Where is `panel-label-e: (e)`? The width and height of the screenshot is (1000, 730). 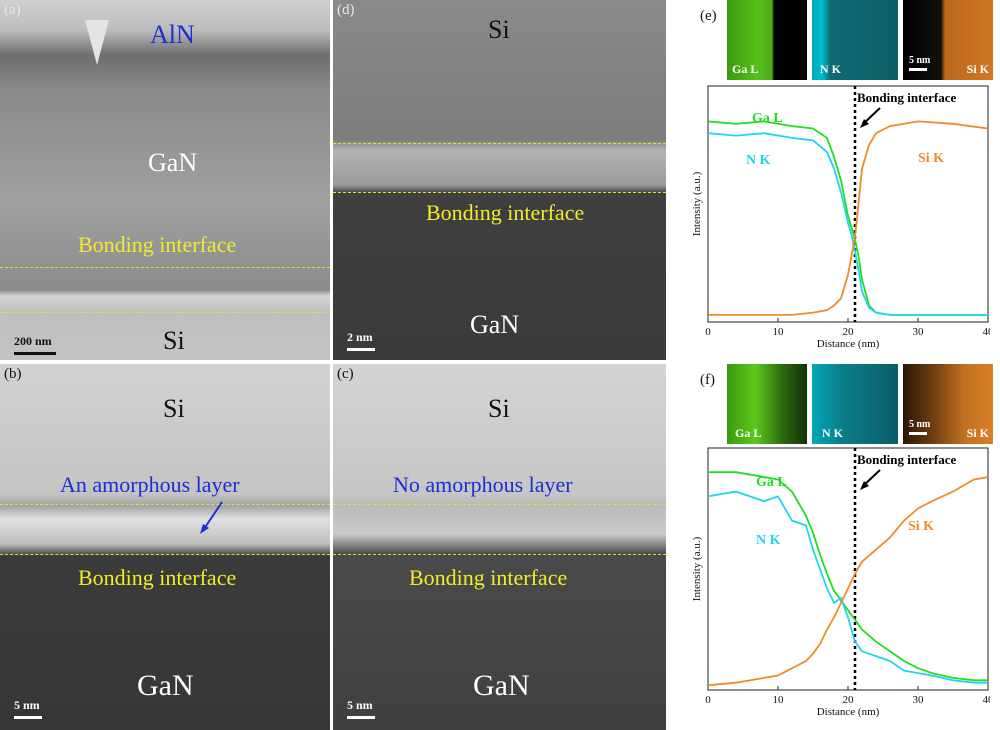
panel-label-e: (e) is located at coordinates (708, 16).